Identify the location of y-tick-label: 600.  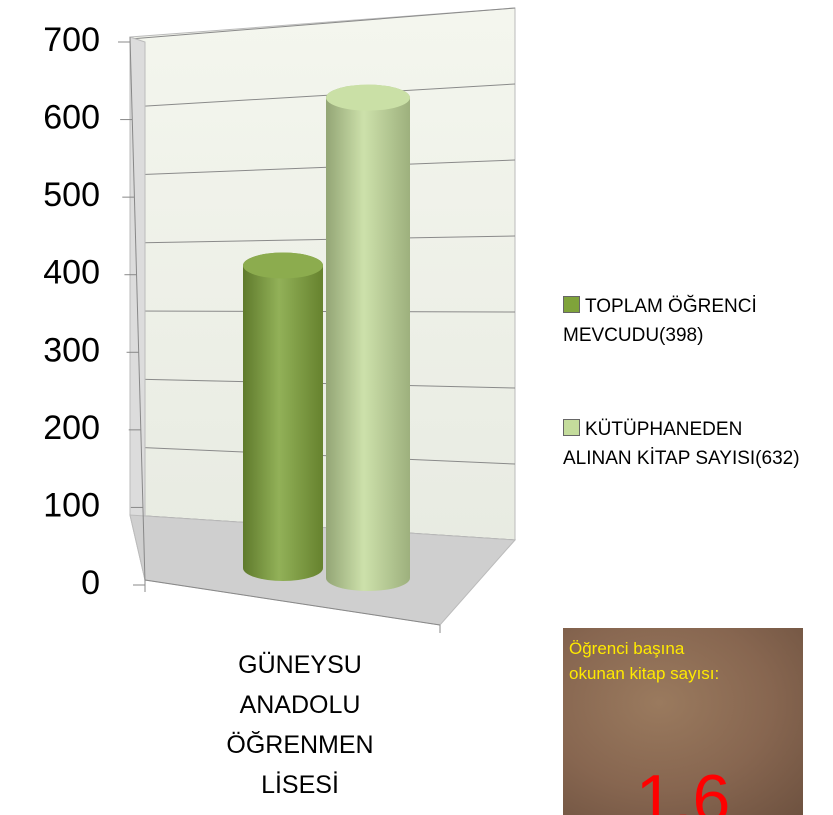
(71, 118).